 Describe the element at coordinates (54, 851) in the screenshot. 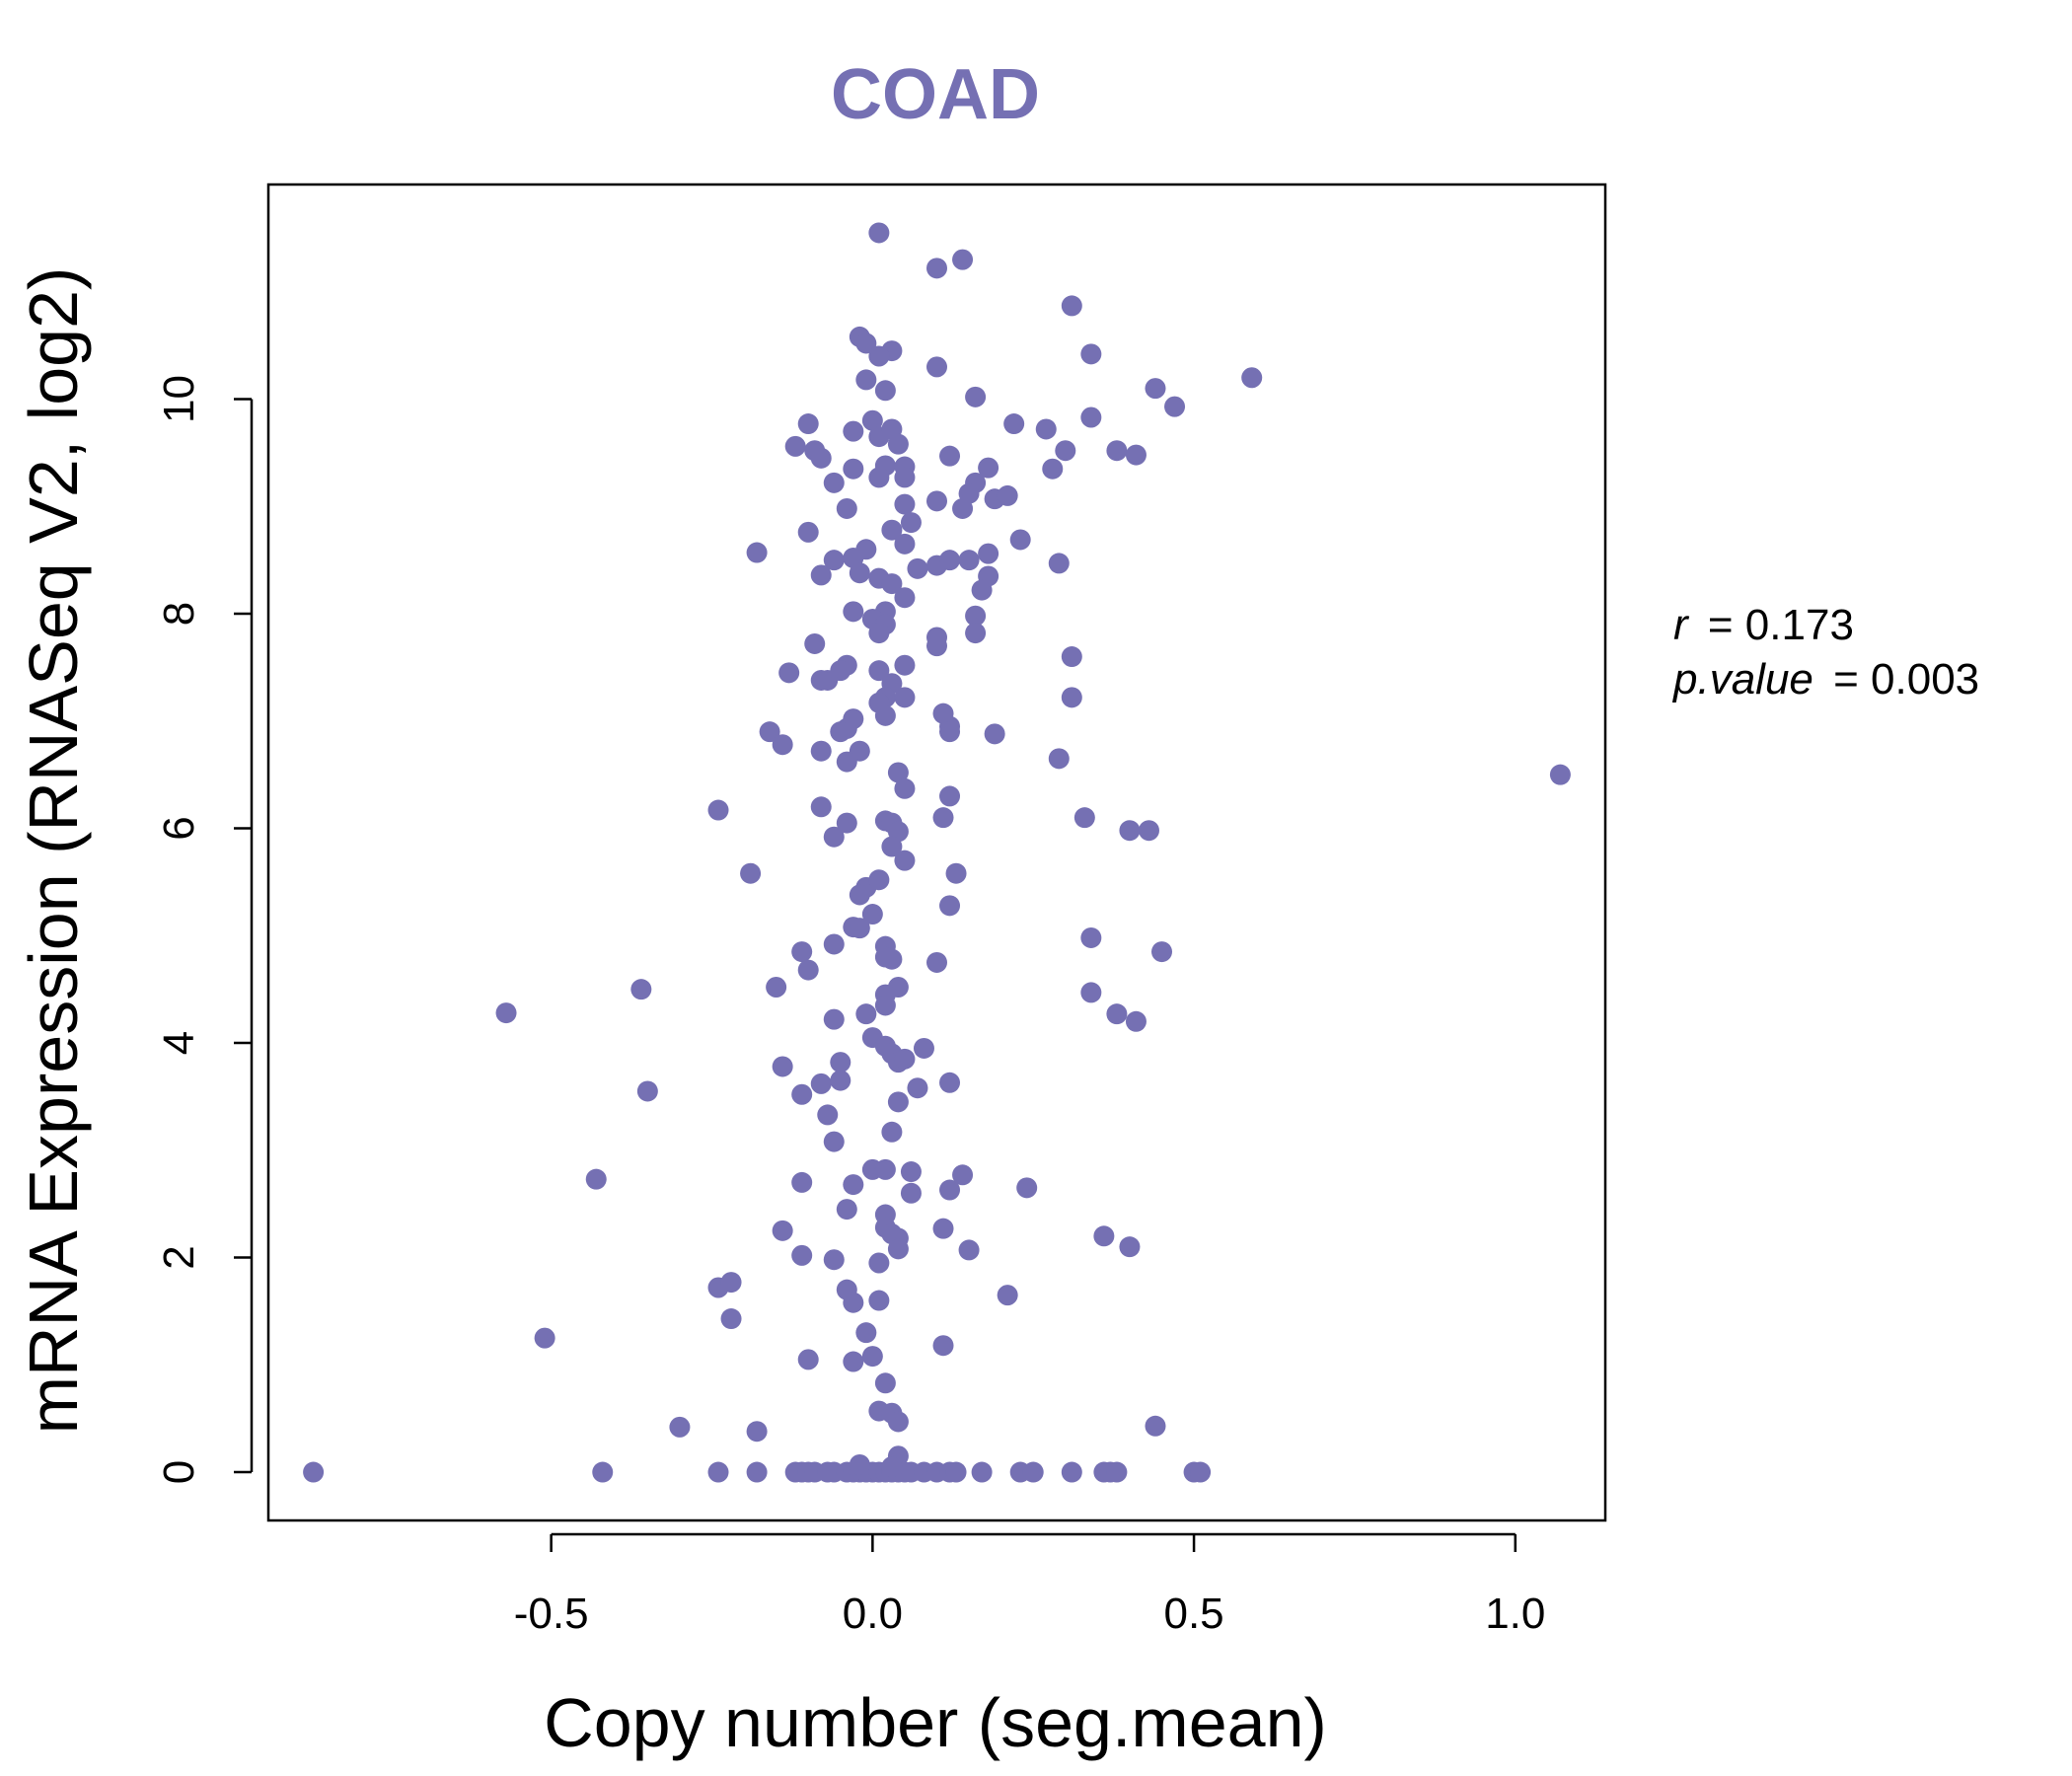

I see `y-axis-label: mRNA Expression (RNASeq V2, log2)` at that location.